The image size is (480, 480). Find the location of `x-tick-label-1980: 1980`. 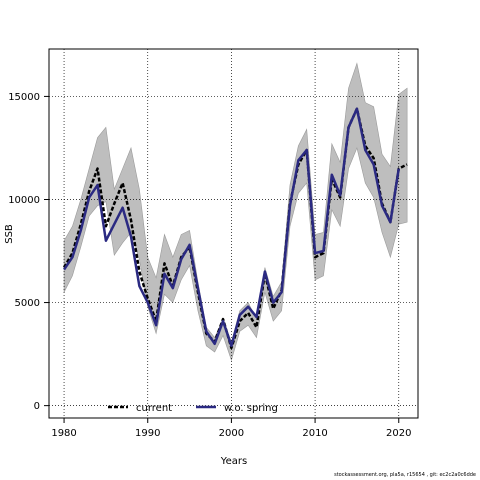

x-tick-label-1980: 1980 is located at coordinates (63, 433).